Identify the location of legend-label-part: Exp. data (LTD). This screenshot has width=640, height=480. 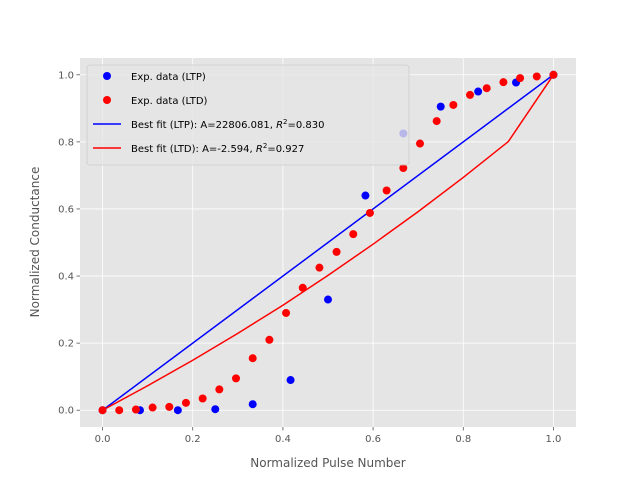
(169, 101).